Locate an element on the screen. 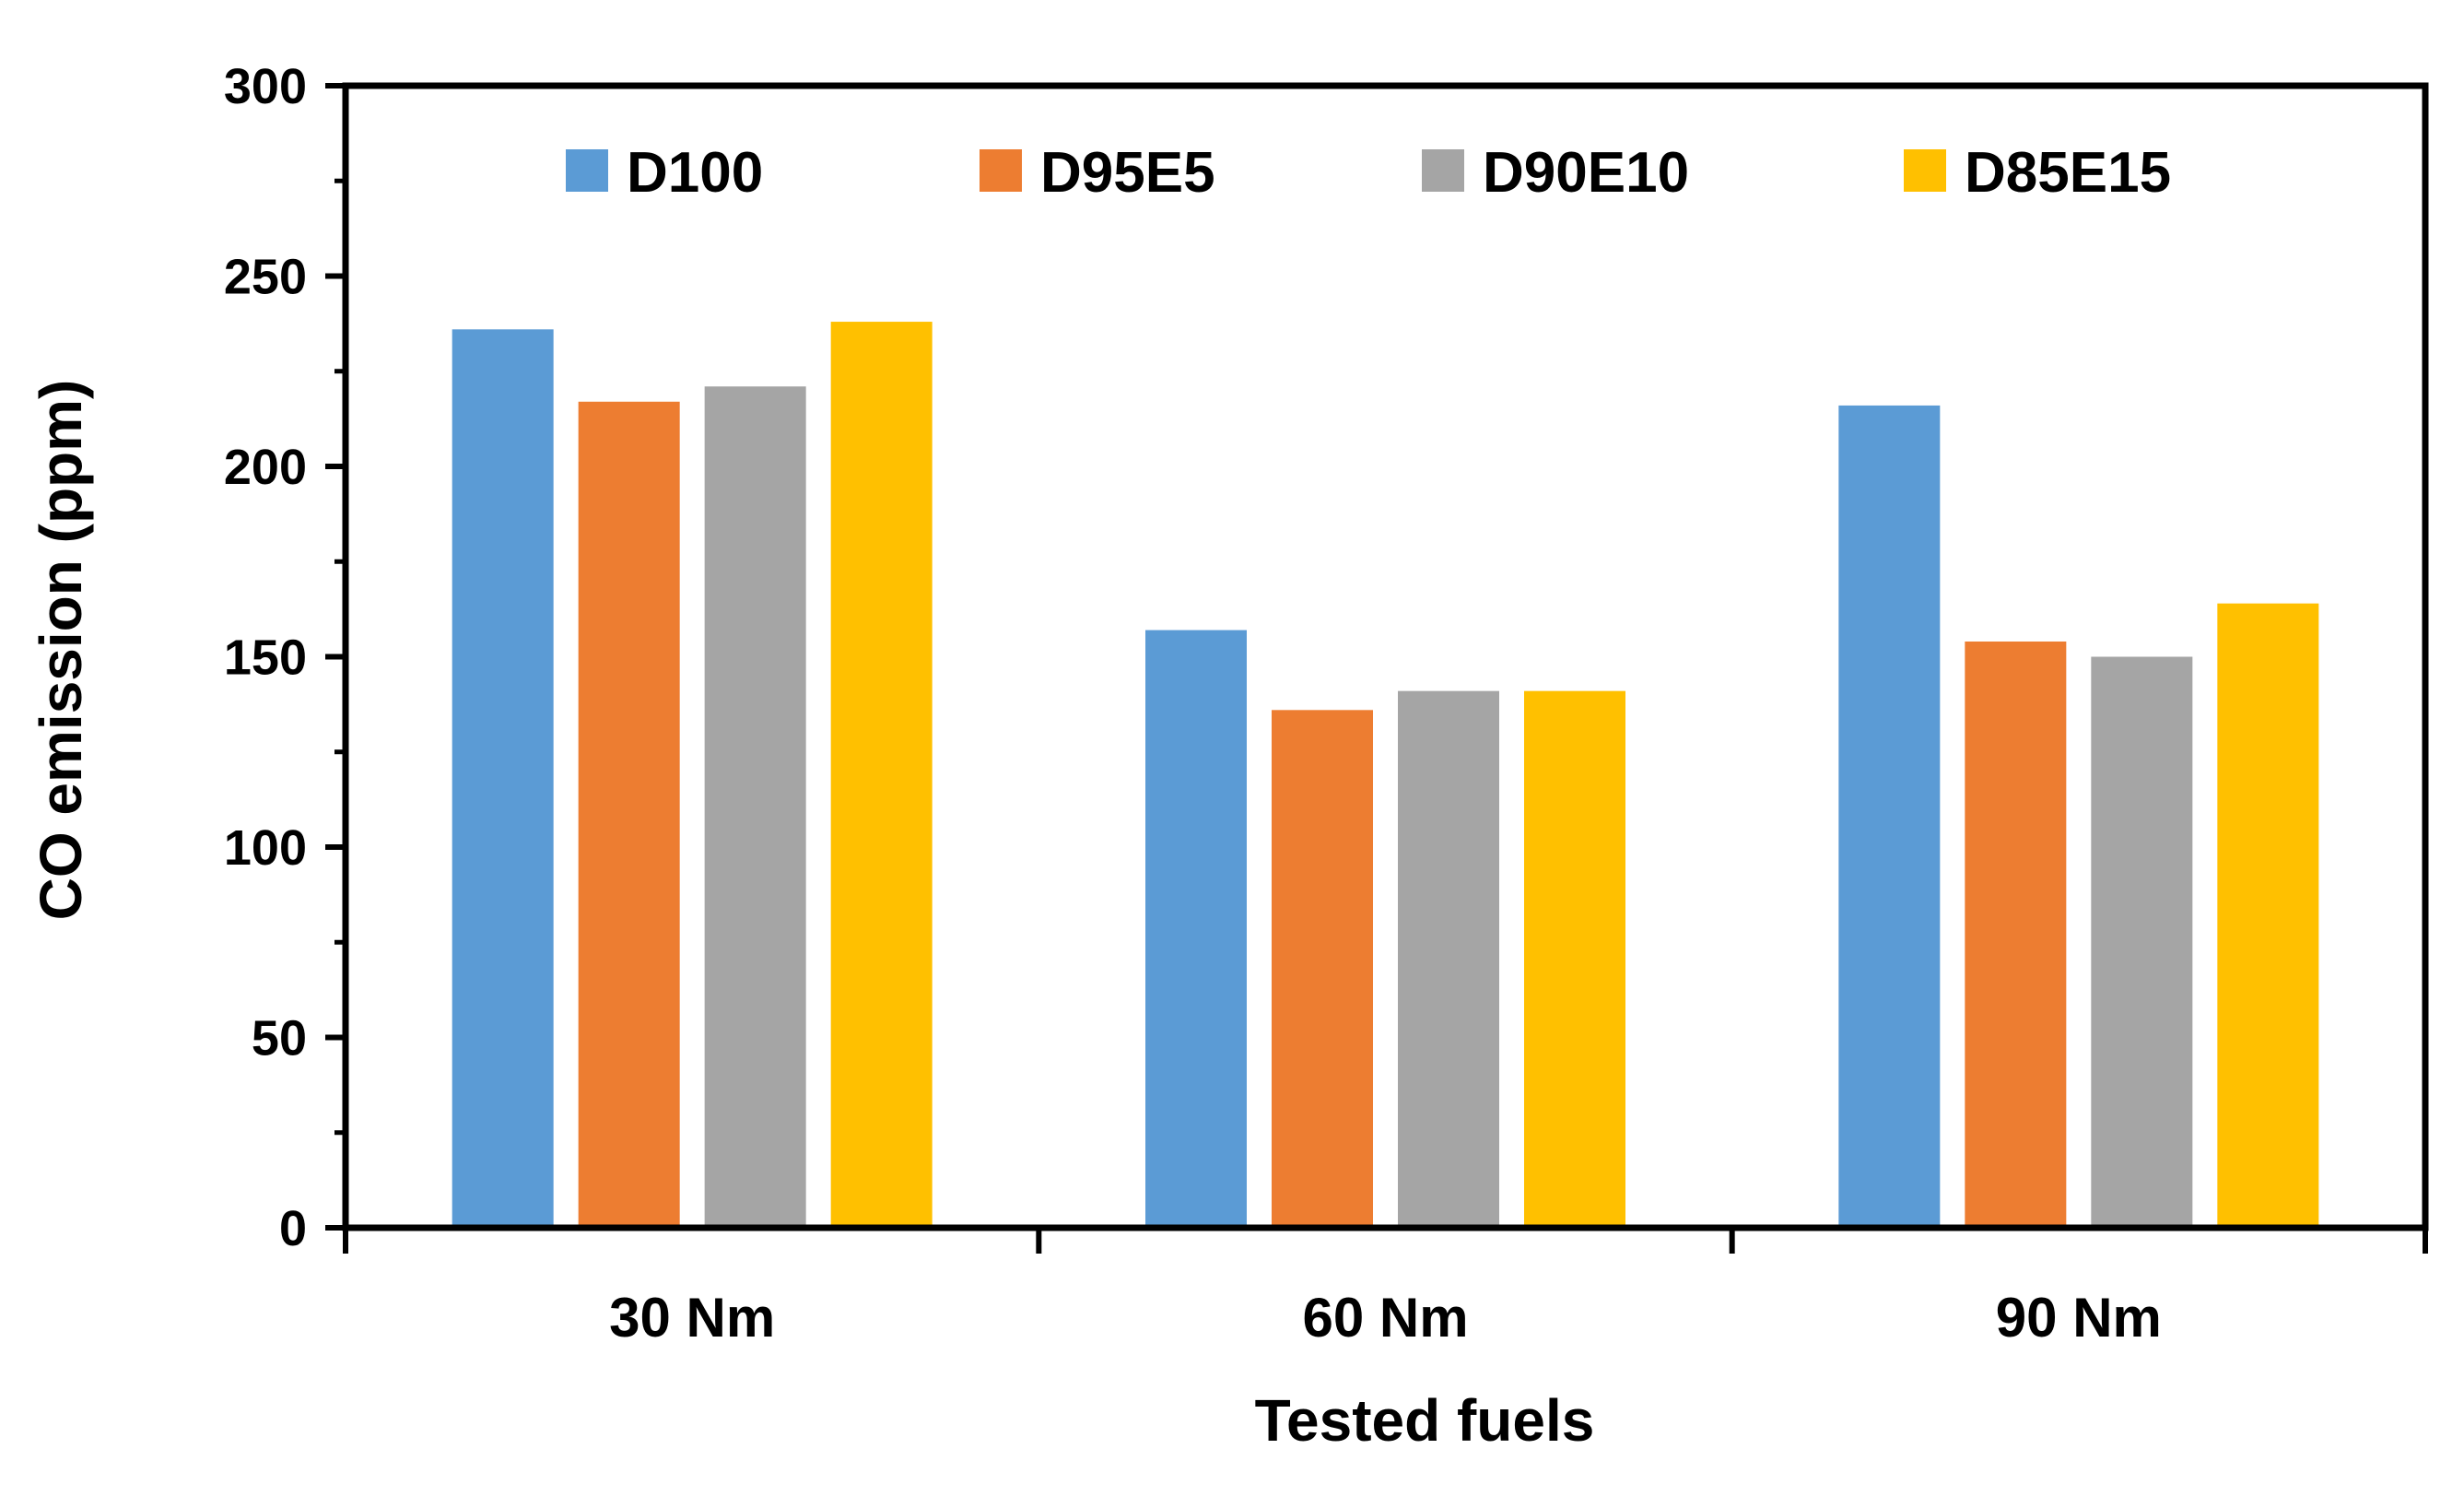 The height and width of the screenshot is (1496, 2464). bar-d100-60-nm is located at coordinates (1196, 929).